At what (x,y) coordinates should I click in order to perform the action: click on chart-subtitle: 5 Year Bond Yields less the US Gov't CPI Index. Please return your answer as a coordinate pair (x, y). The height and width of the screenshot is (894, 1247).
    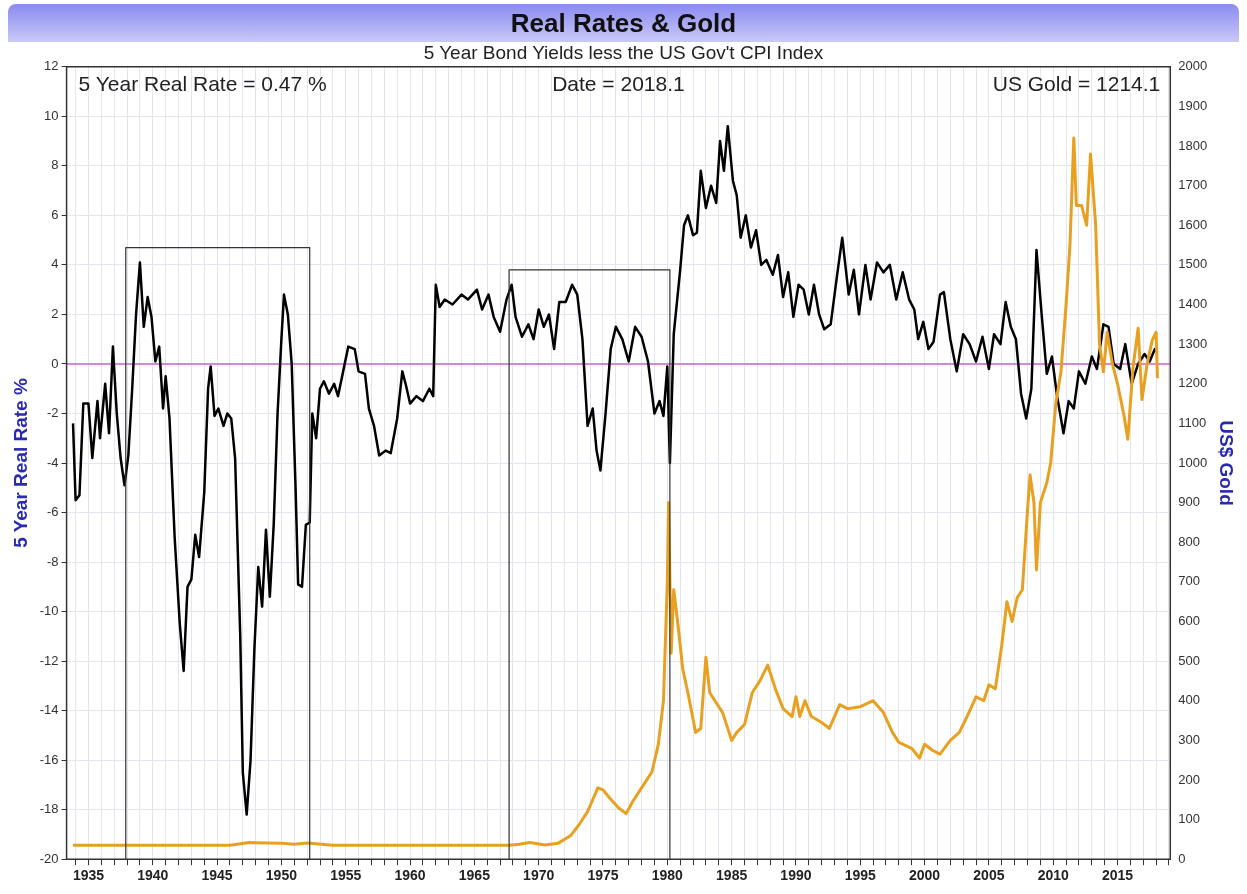
    Looking at the image, I should click on (623, 52).